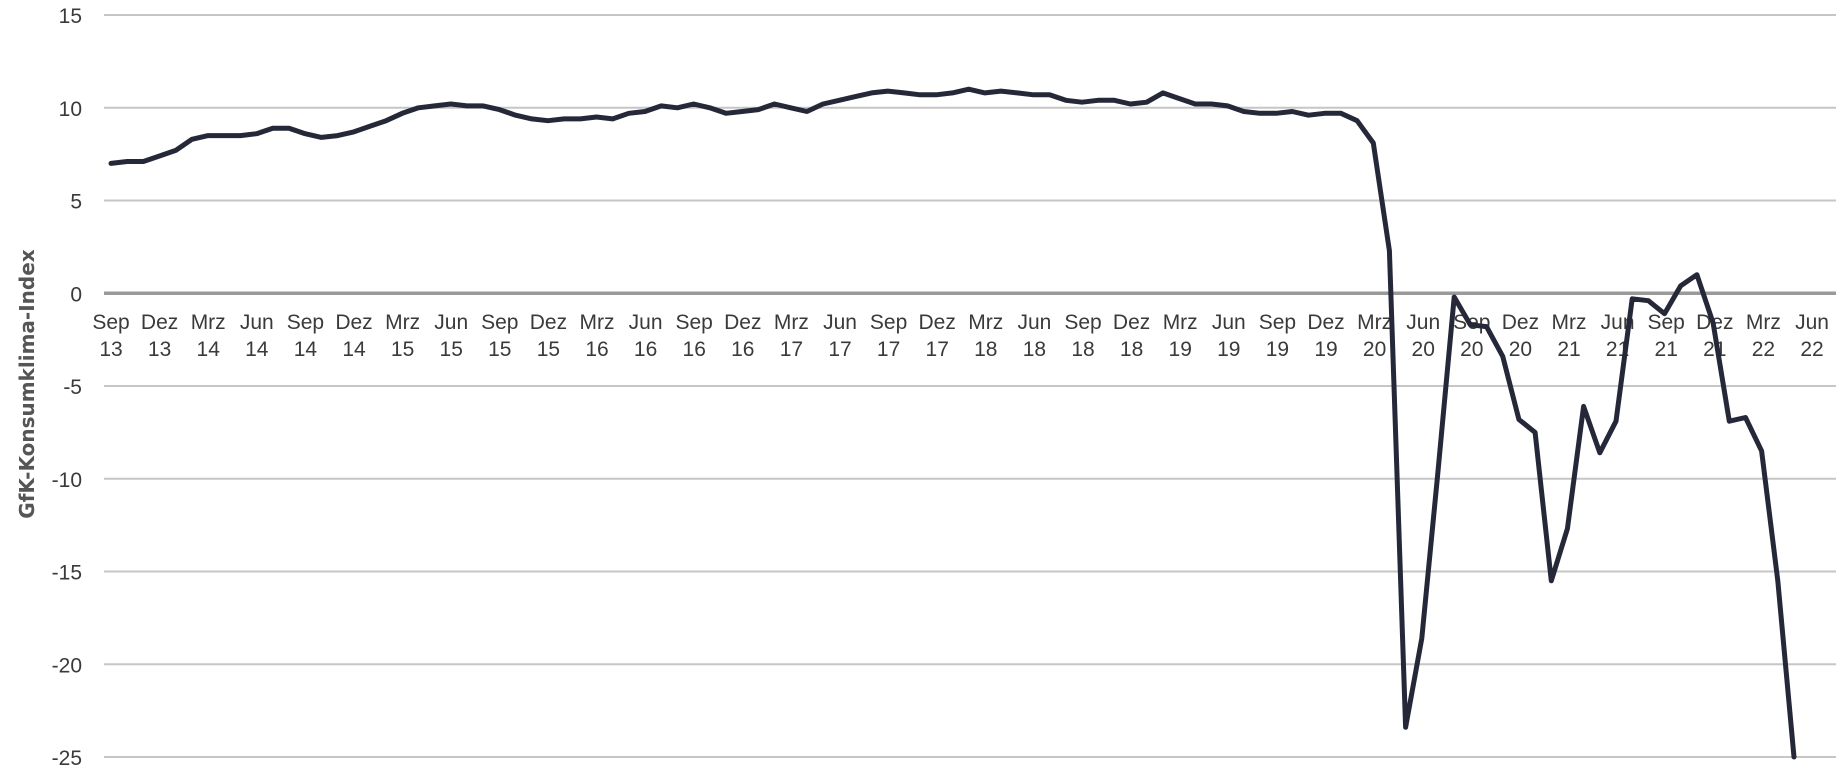  I want to click on x-tick-label: Mrz 18, so click(985, 336).